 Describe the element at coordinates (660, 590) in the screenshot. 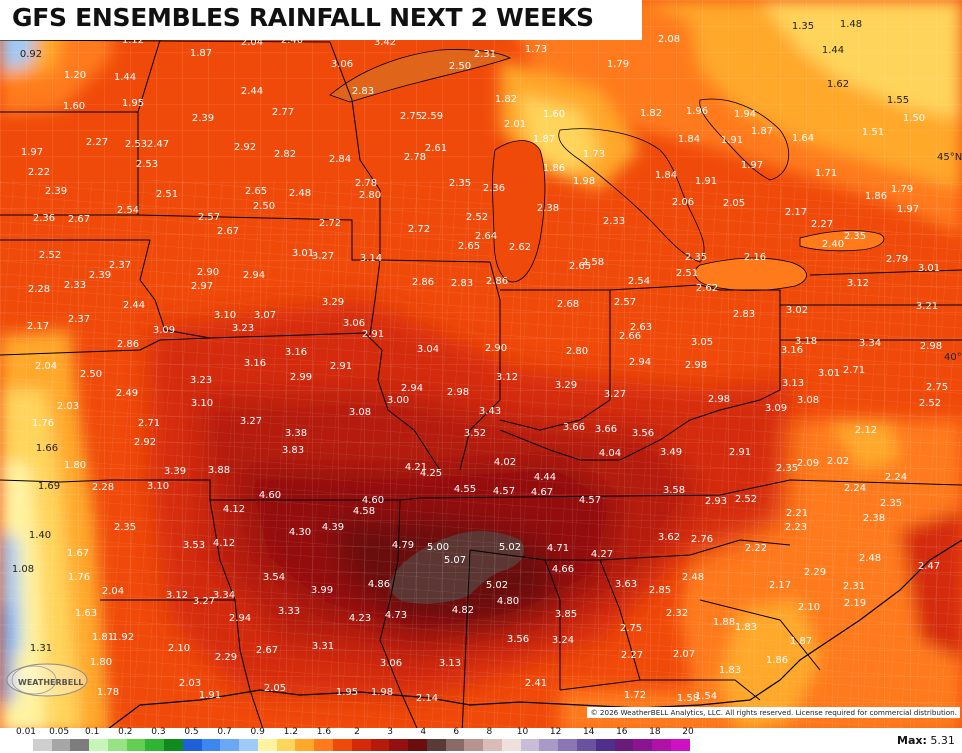

I see `rainfall-value: 2.85` at that location.